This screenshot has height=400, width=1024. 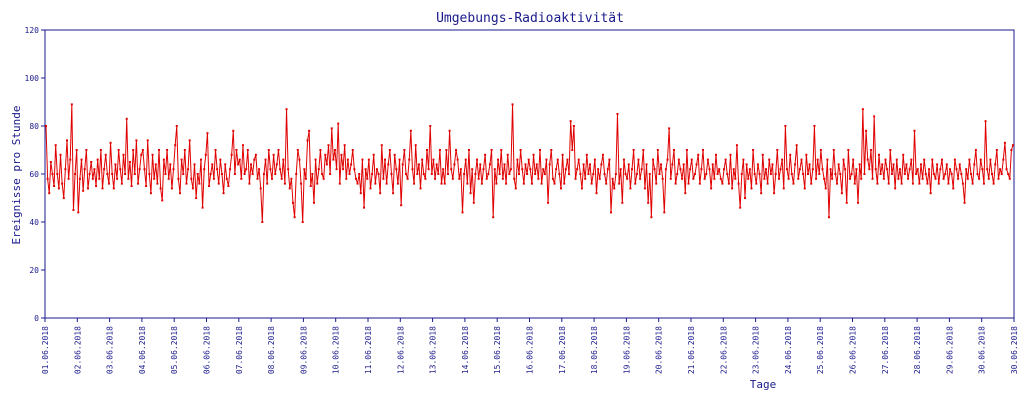 I want to click on x-tick-label: 26.06.2018, so click(x=853, y=350).